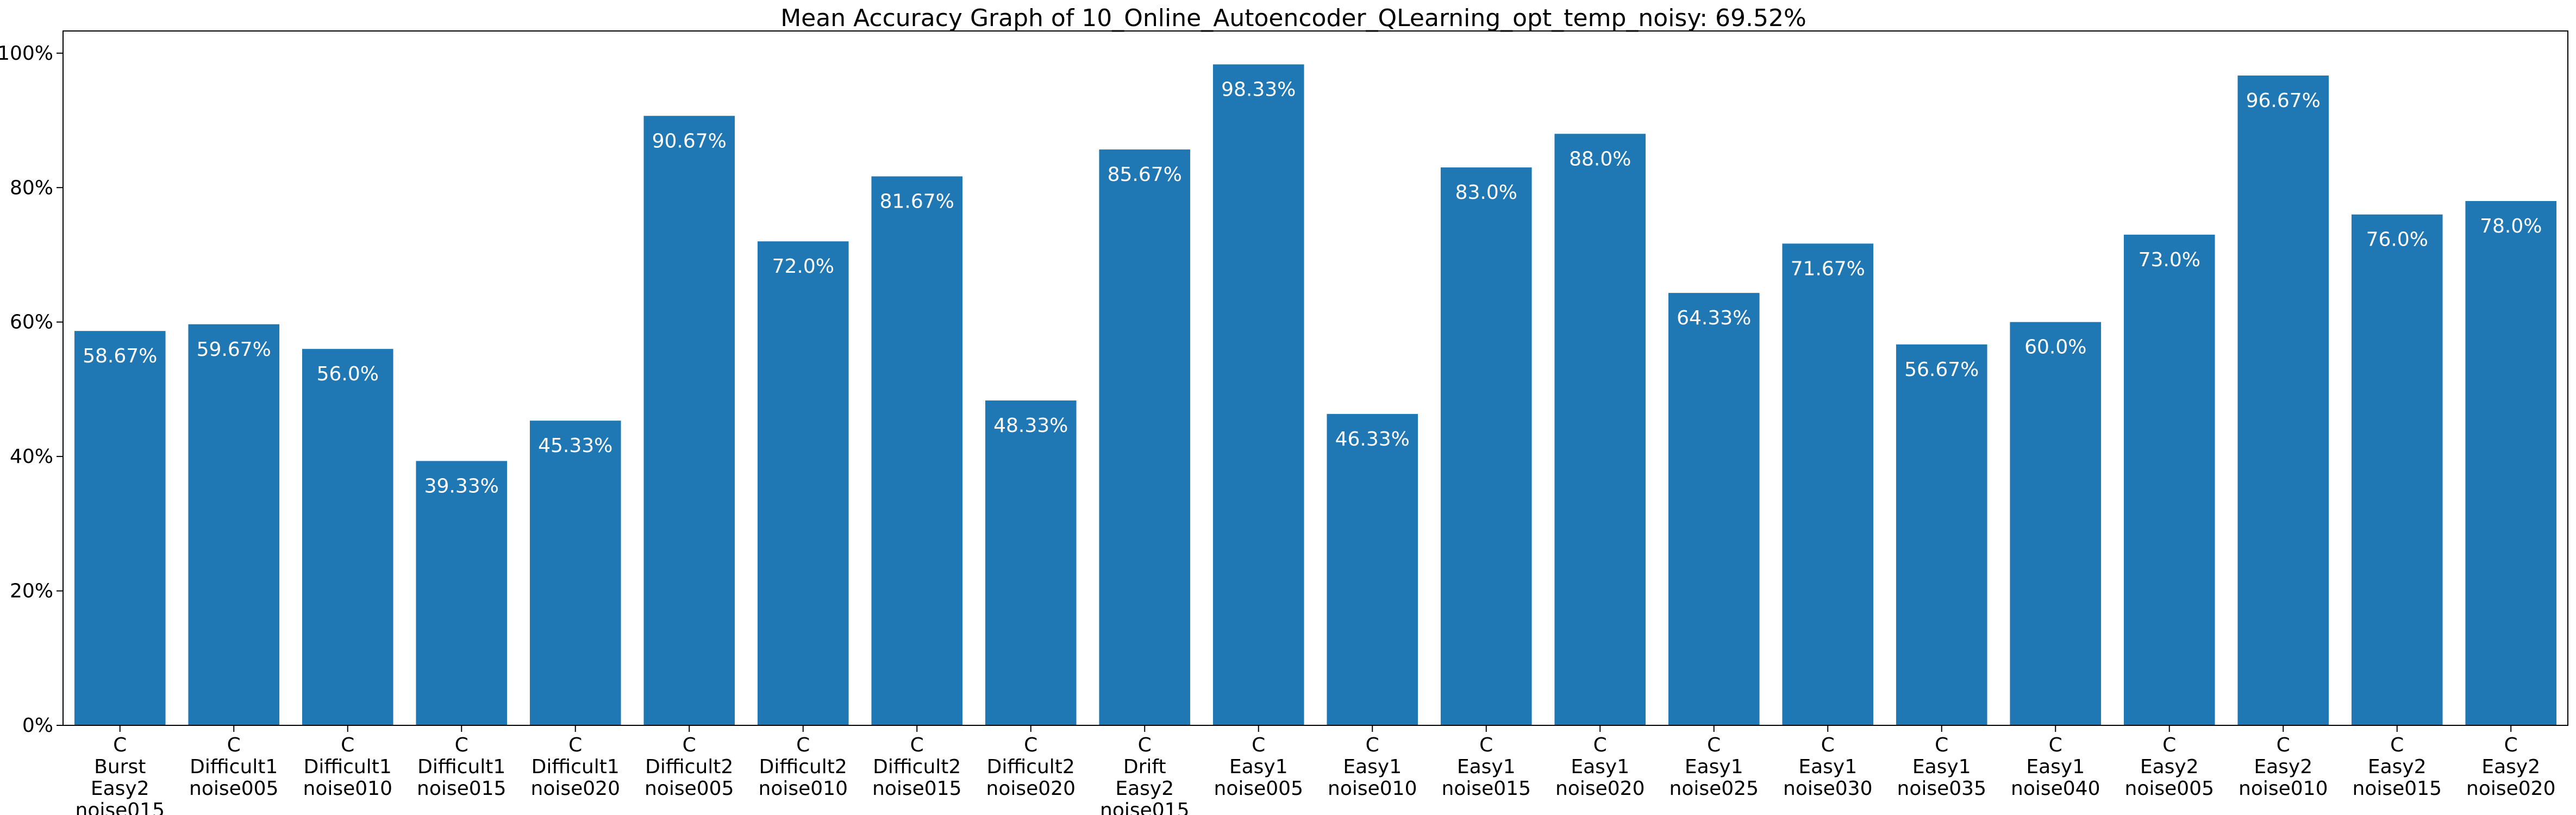 This screenshot has width=2576, height=815. What do you see at coordinates (2511, 226) in the screenshot?
I see `bar-value-label: 78.0%` at bounding box center [2511, 226].